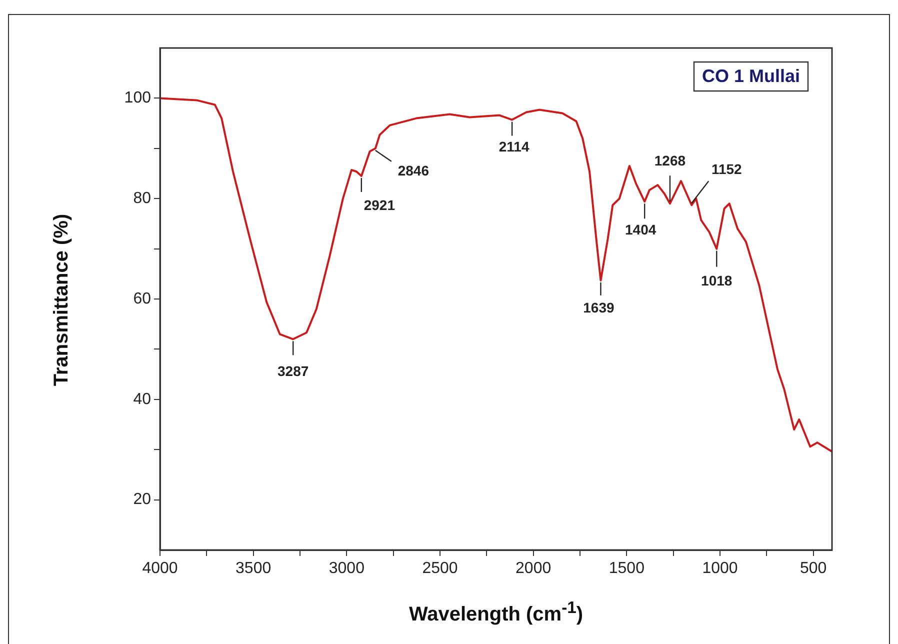 This screenshot has width=898, height=644. Describe the element at coordinates (813, 569) in the screenshot. I see `x-tick-label: 500` at that location.